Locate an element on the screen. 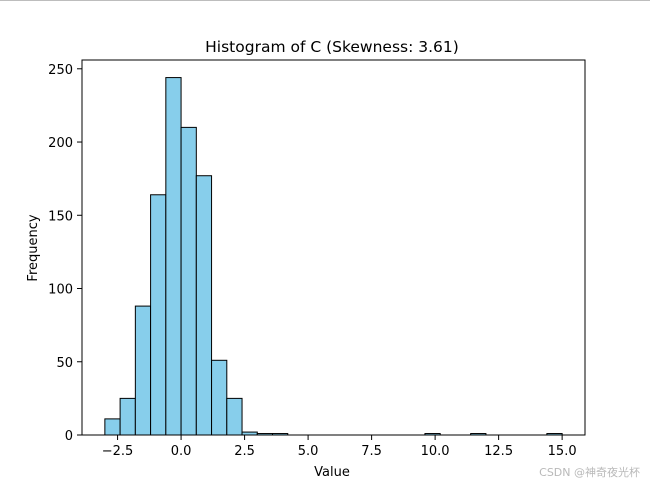 Image resolution: width=650 pixels, height=488 pixels. y-tick-label: 150 is located at coordinates (60, 216).